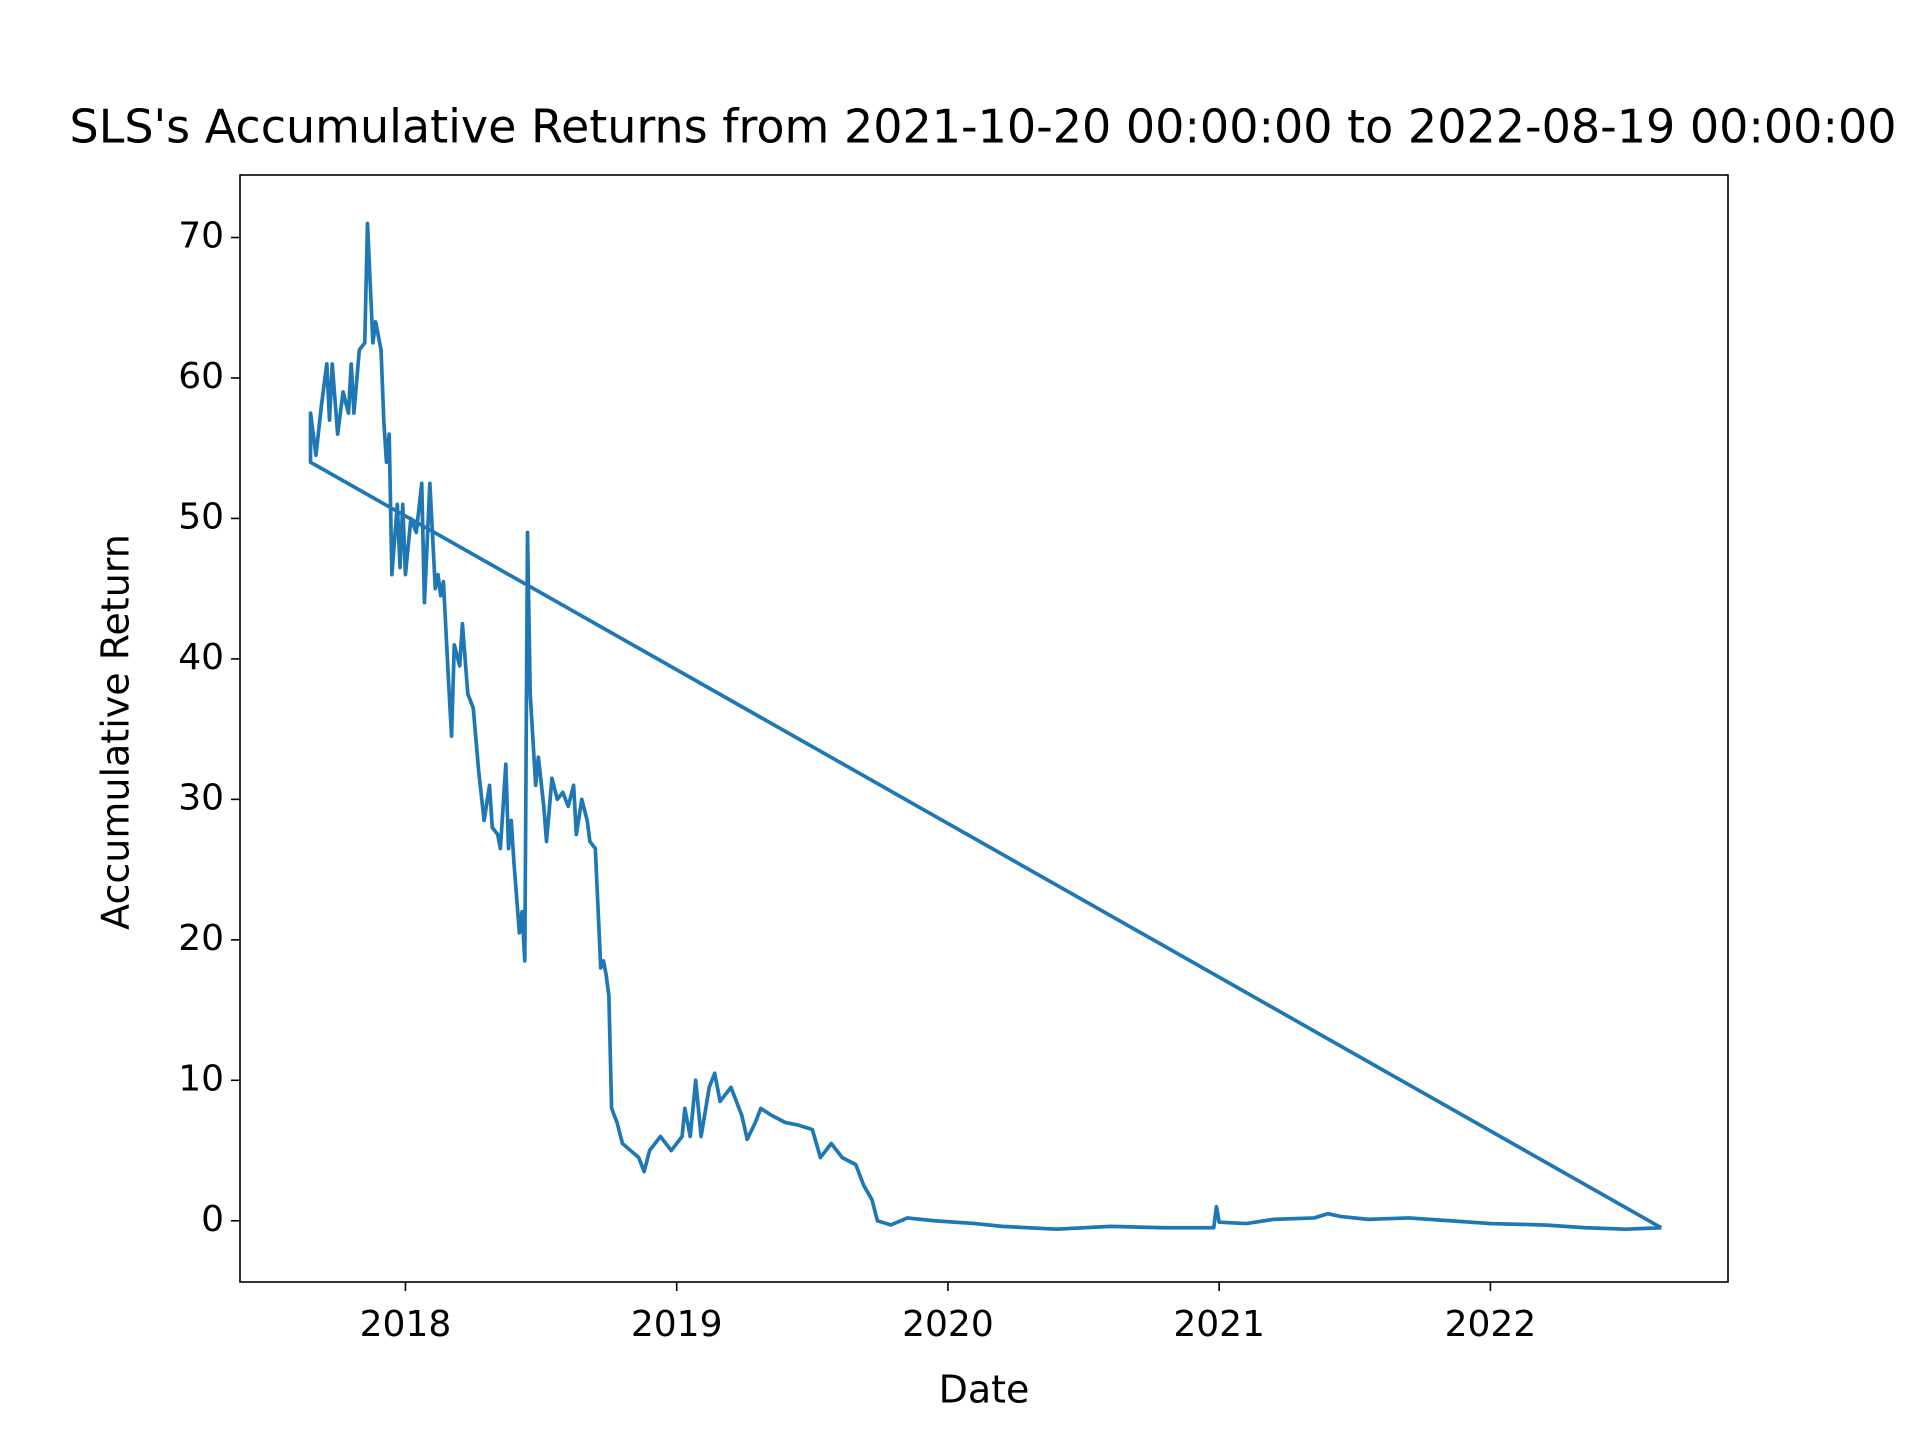 The height and width of the screenshot is (1440, 1920). I want to click on y-tick-label: 10, so click(201, 1078).